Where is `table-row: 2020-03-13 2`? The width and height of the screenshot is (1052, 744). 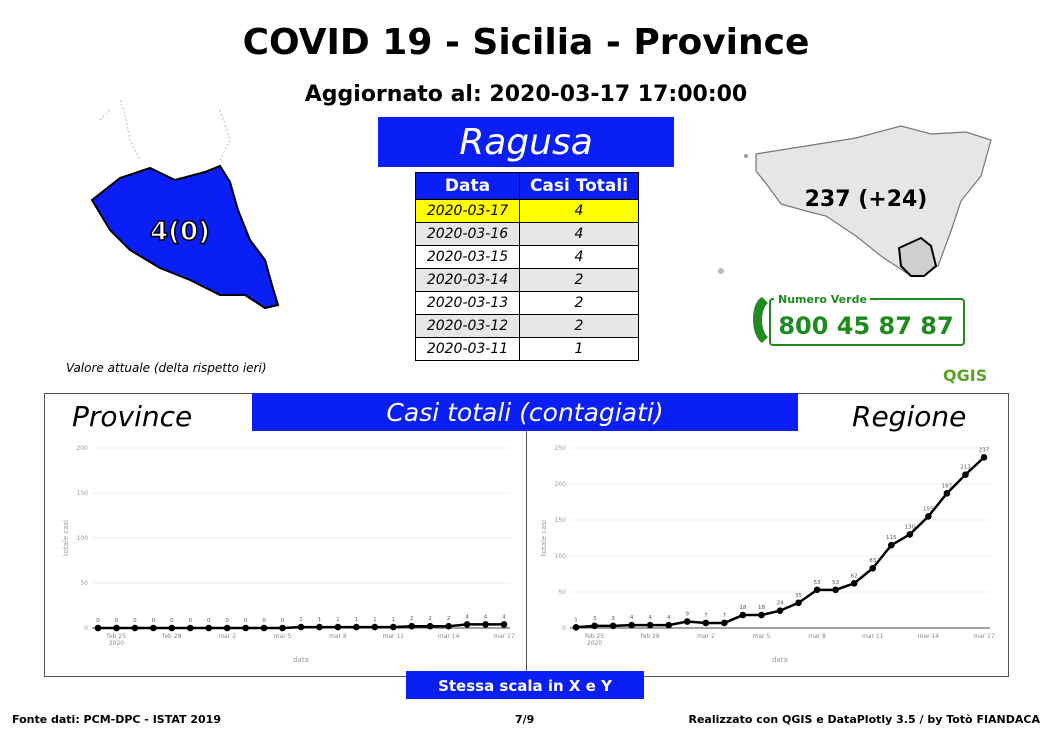 table-row: 2020-03-13 2 is located at coordinates (527, 303).